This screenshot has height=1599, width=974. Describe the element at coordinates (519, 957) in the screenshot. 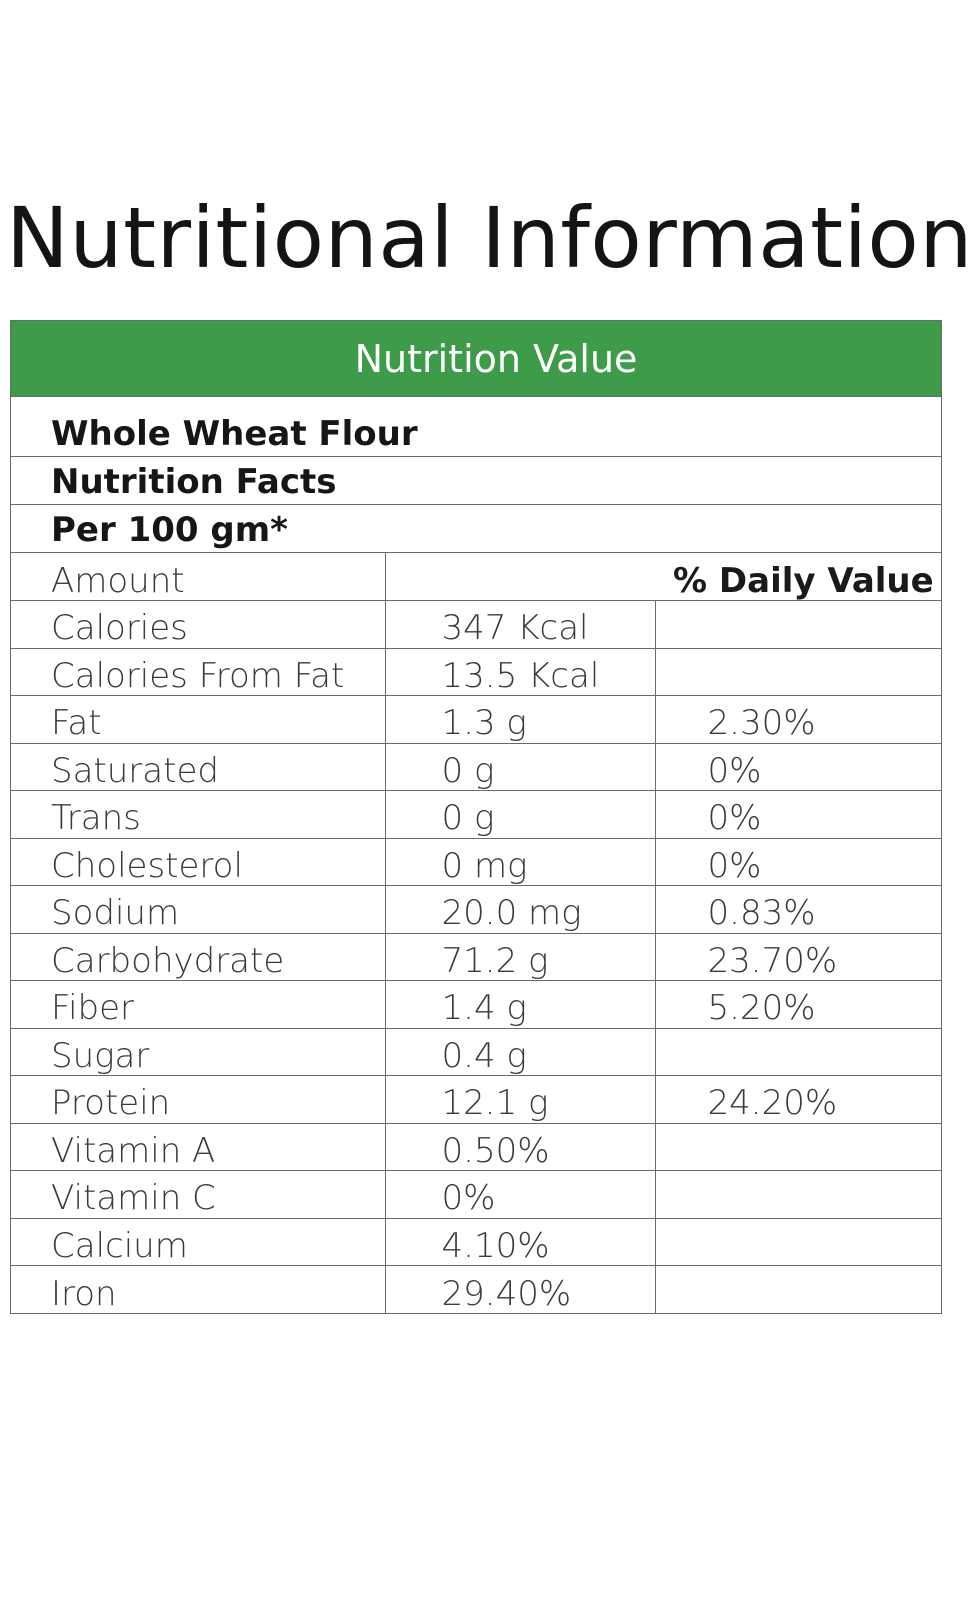

I see `nutrient-amount: 71.2 g` at that location.